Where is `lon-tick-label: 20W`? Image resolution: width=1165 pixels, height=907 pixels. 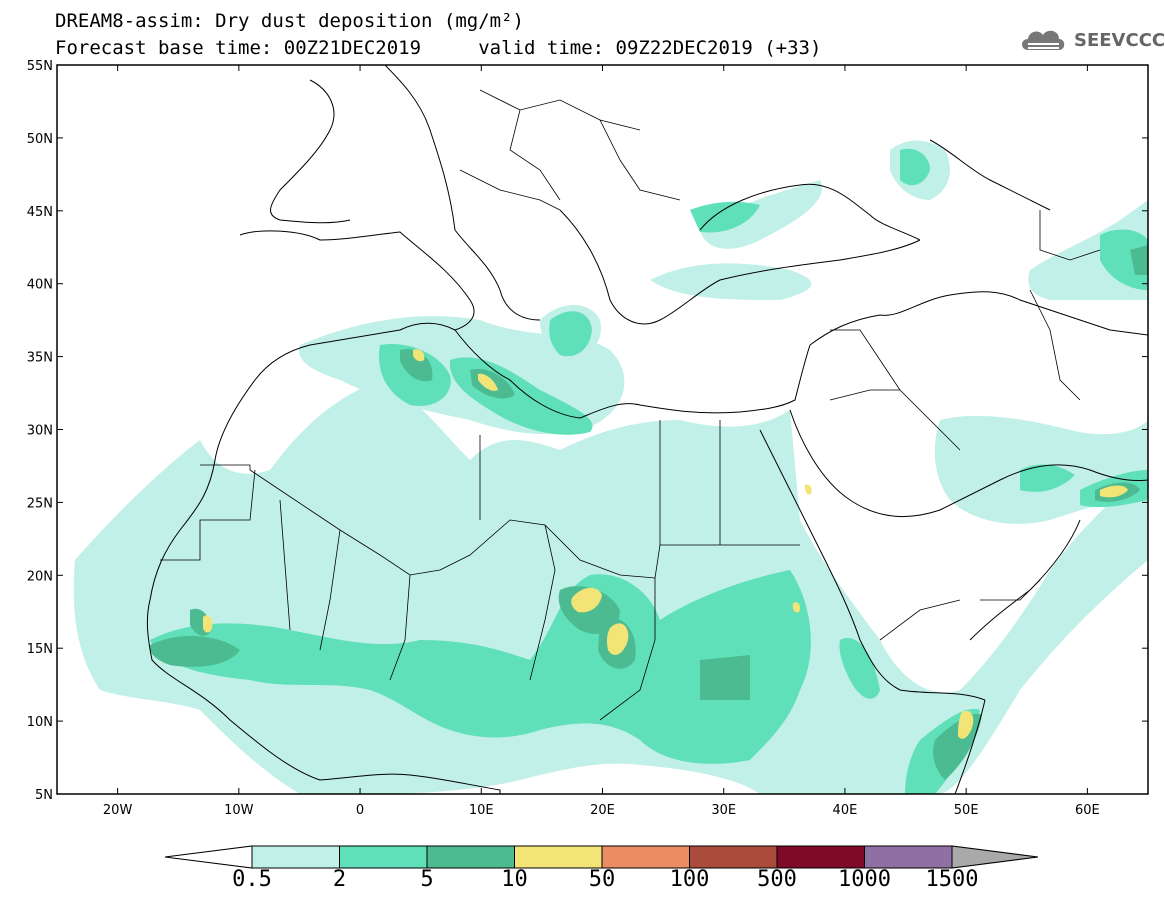
lon-tick-label: 20W is located at coordinates (118, 810).